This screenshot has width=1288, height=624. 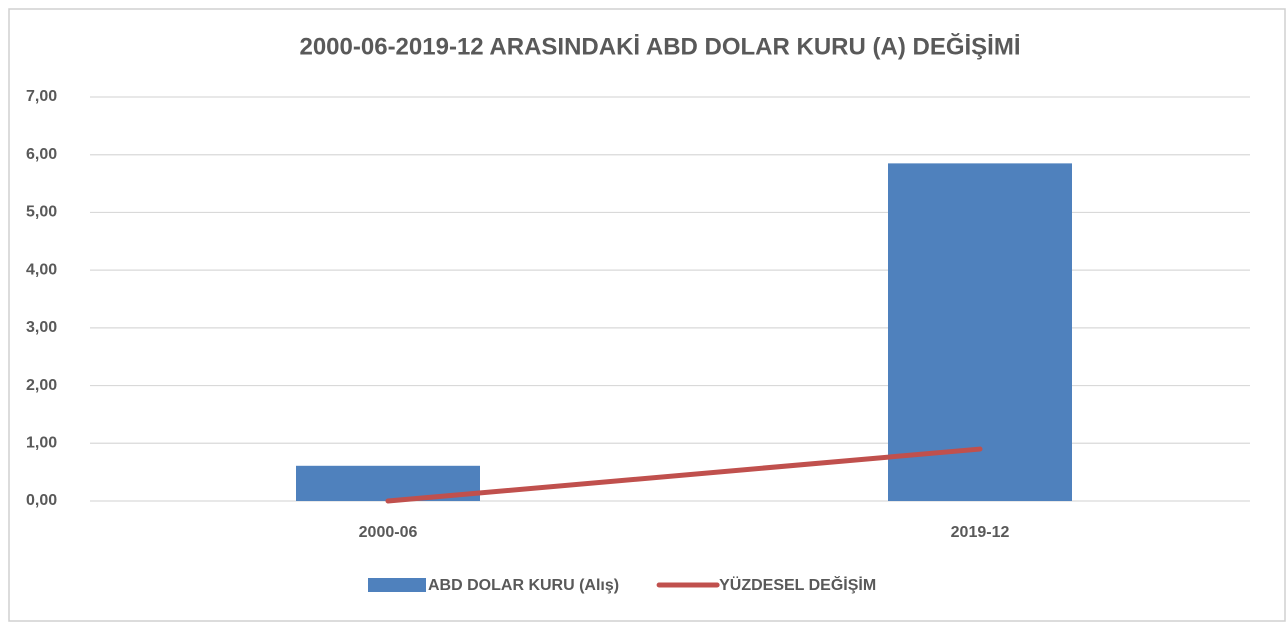 What do you see at coordinates (41, 154) in the screenshot?
I see `y-tick-label: 6,00` at bounding box center [41, 154].